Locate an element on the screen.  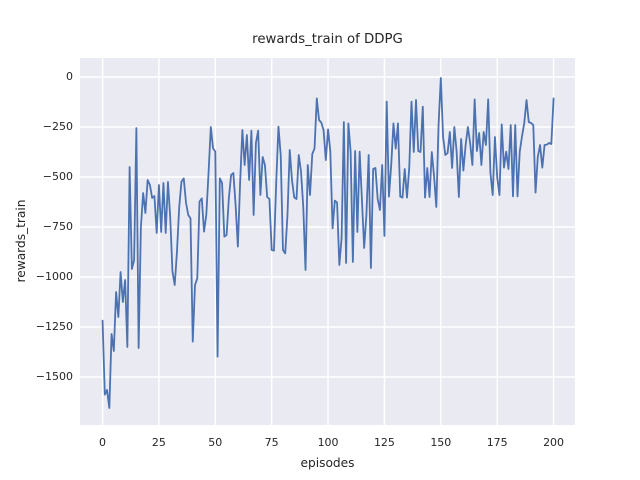
x-axis-label: episodes is located at coordinates (327, 463).